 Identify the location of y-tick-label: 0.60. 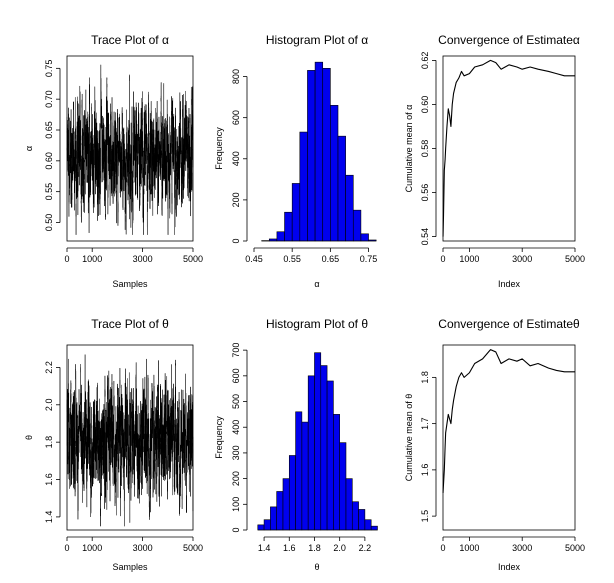
(49, 161).